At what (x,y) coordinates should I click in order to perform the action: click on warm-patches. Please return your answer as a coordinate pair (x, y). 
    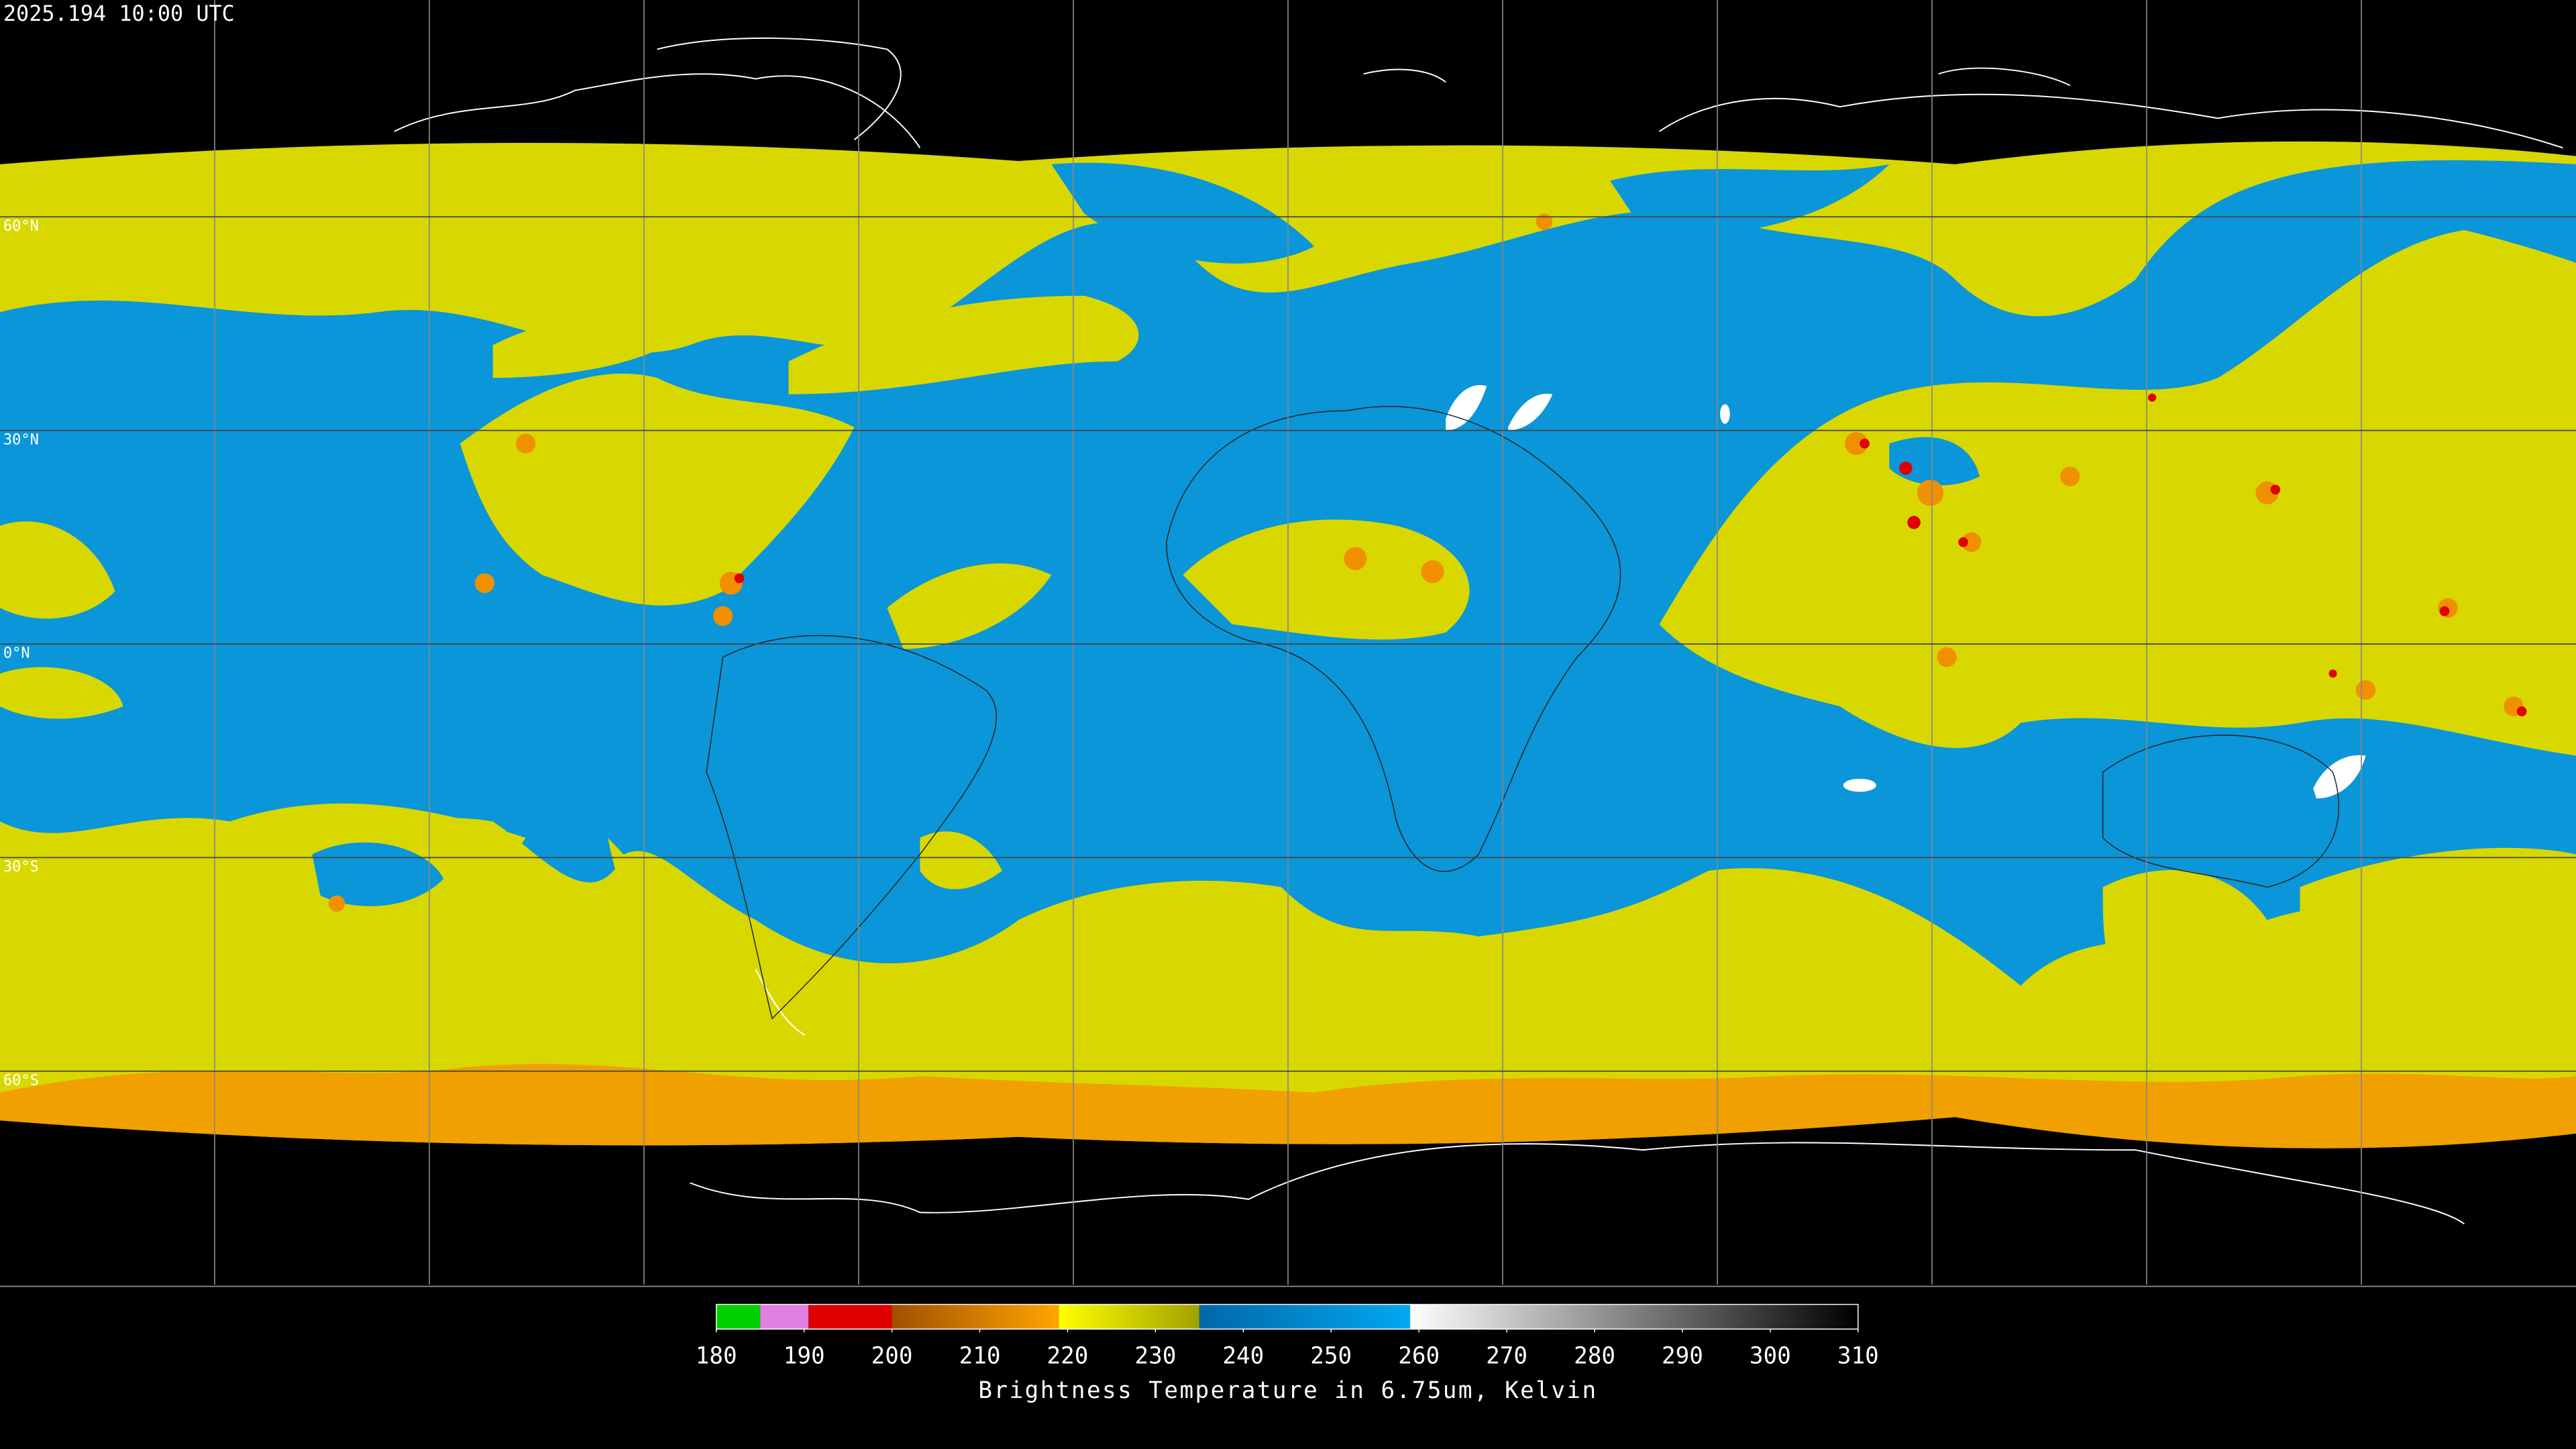
    Looking at the image, I should click on (1906, 591).